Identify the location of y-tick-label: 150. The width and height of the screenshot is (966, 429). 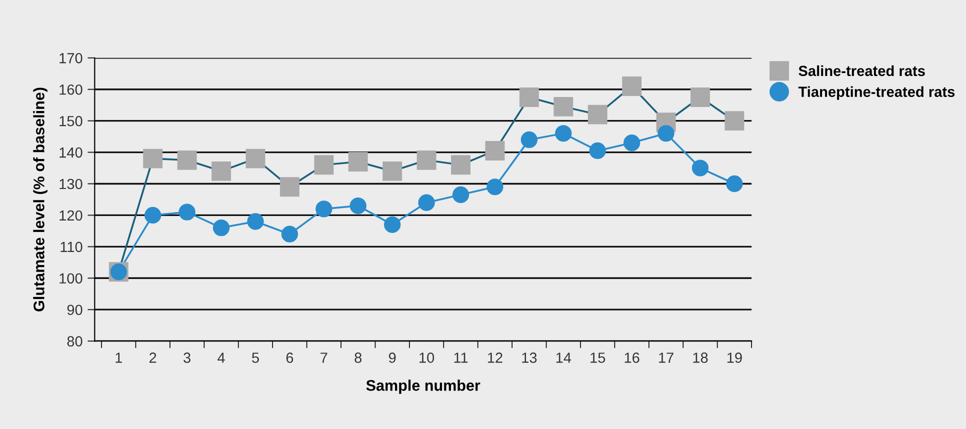
(71, 121).